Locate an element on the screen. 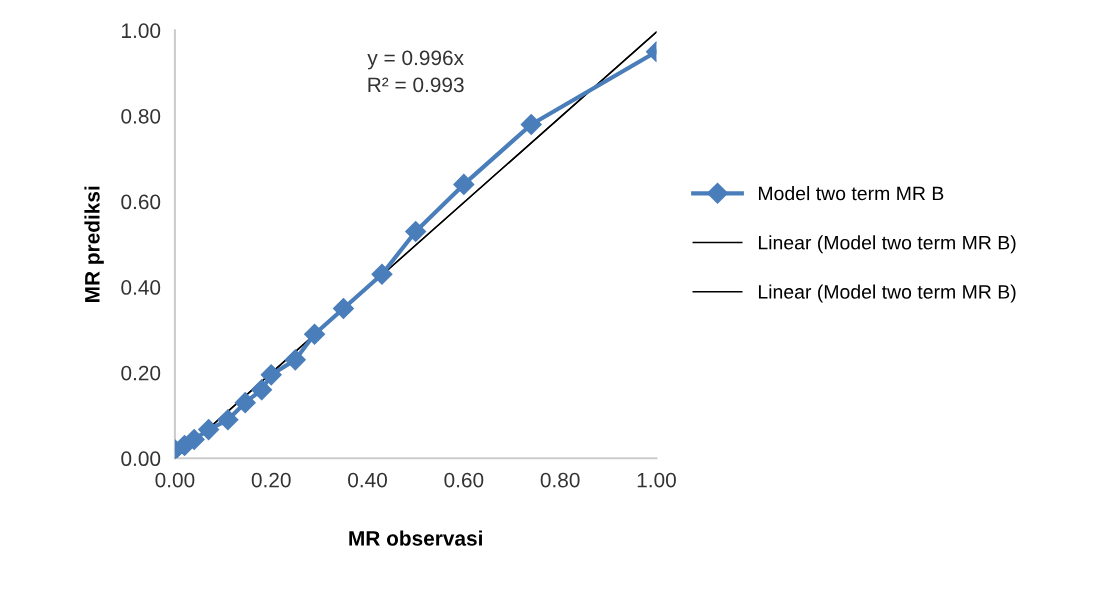  x-tick-label: 0.20 is located at coordinates (271, 480).